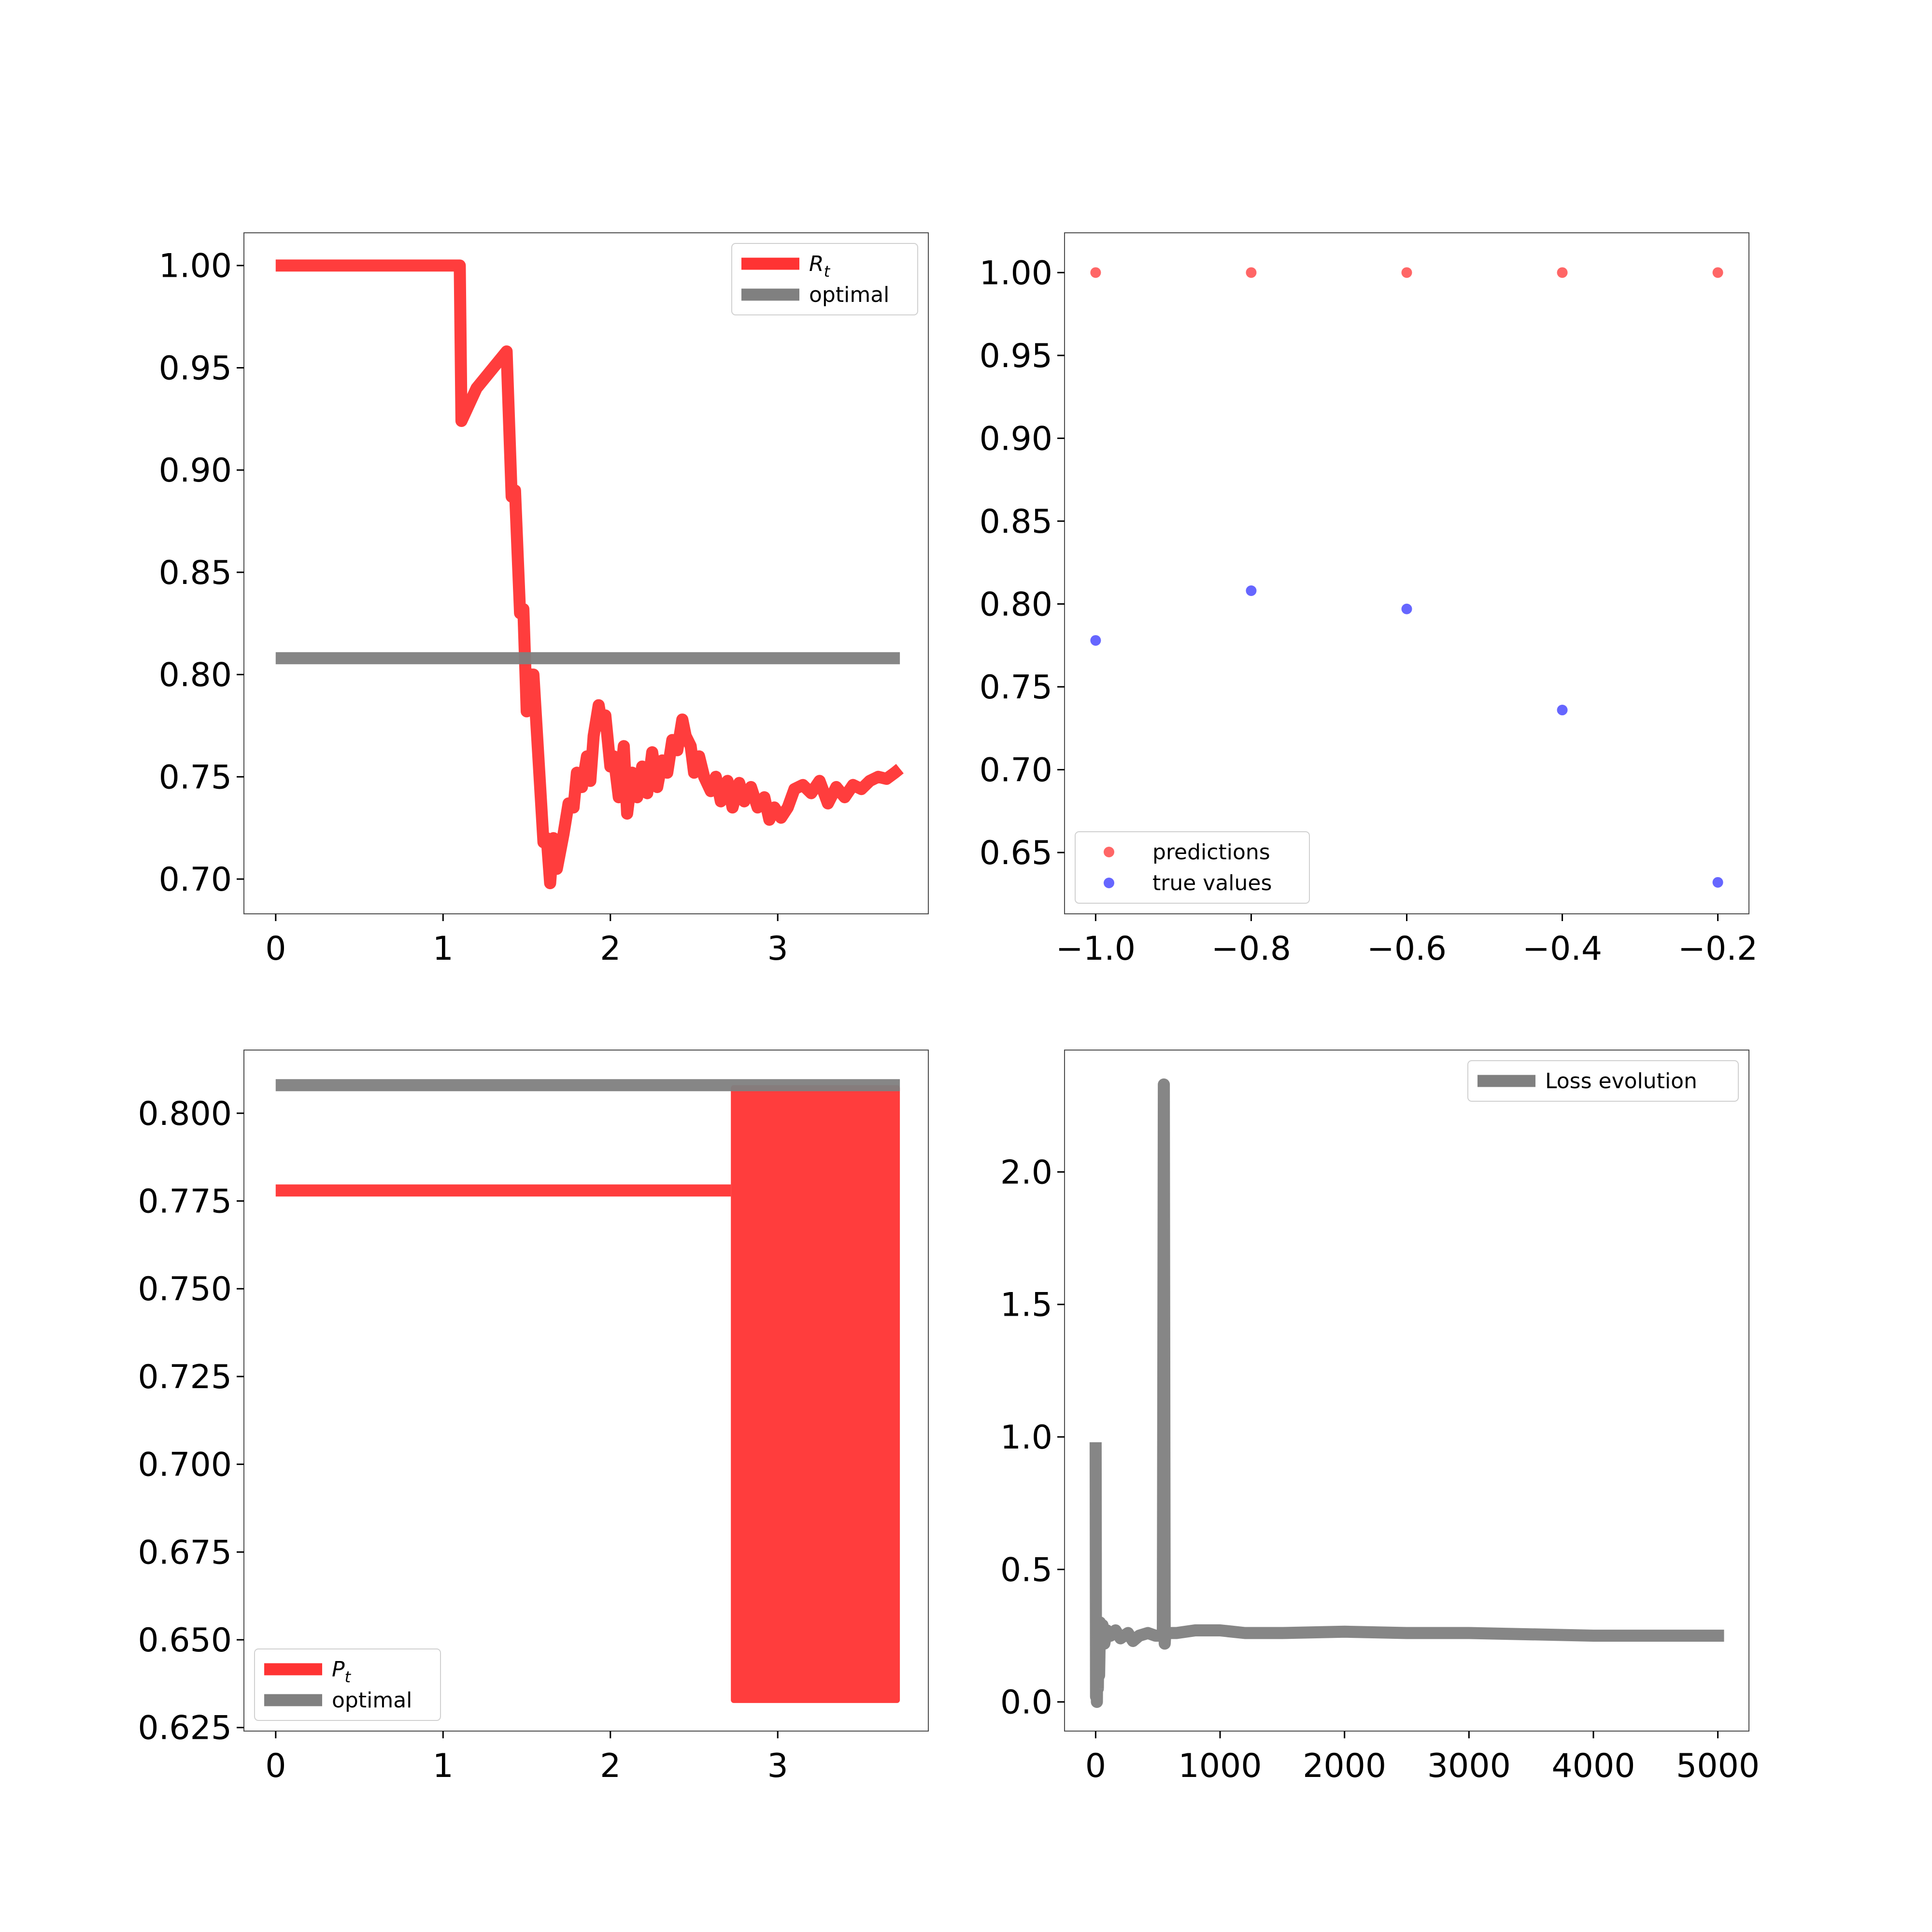 This screenshot has width=1932, height=1932. What do you see at coordinates (1469, 1766) in the screenshot?
I see `x-tick-label: 3000` at bounding box center [1469, 1766].